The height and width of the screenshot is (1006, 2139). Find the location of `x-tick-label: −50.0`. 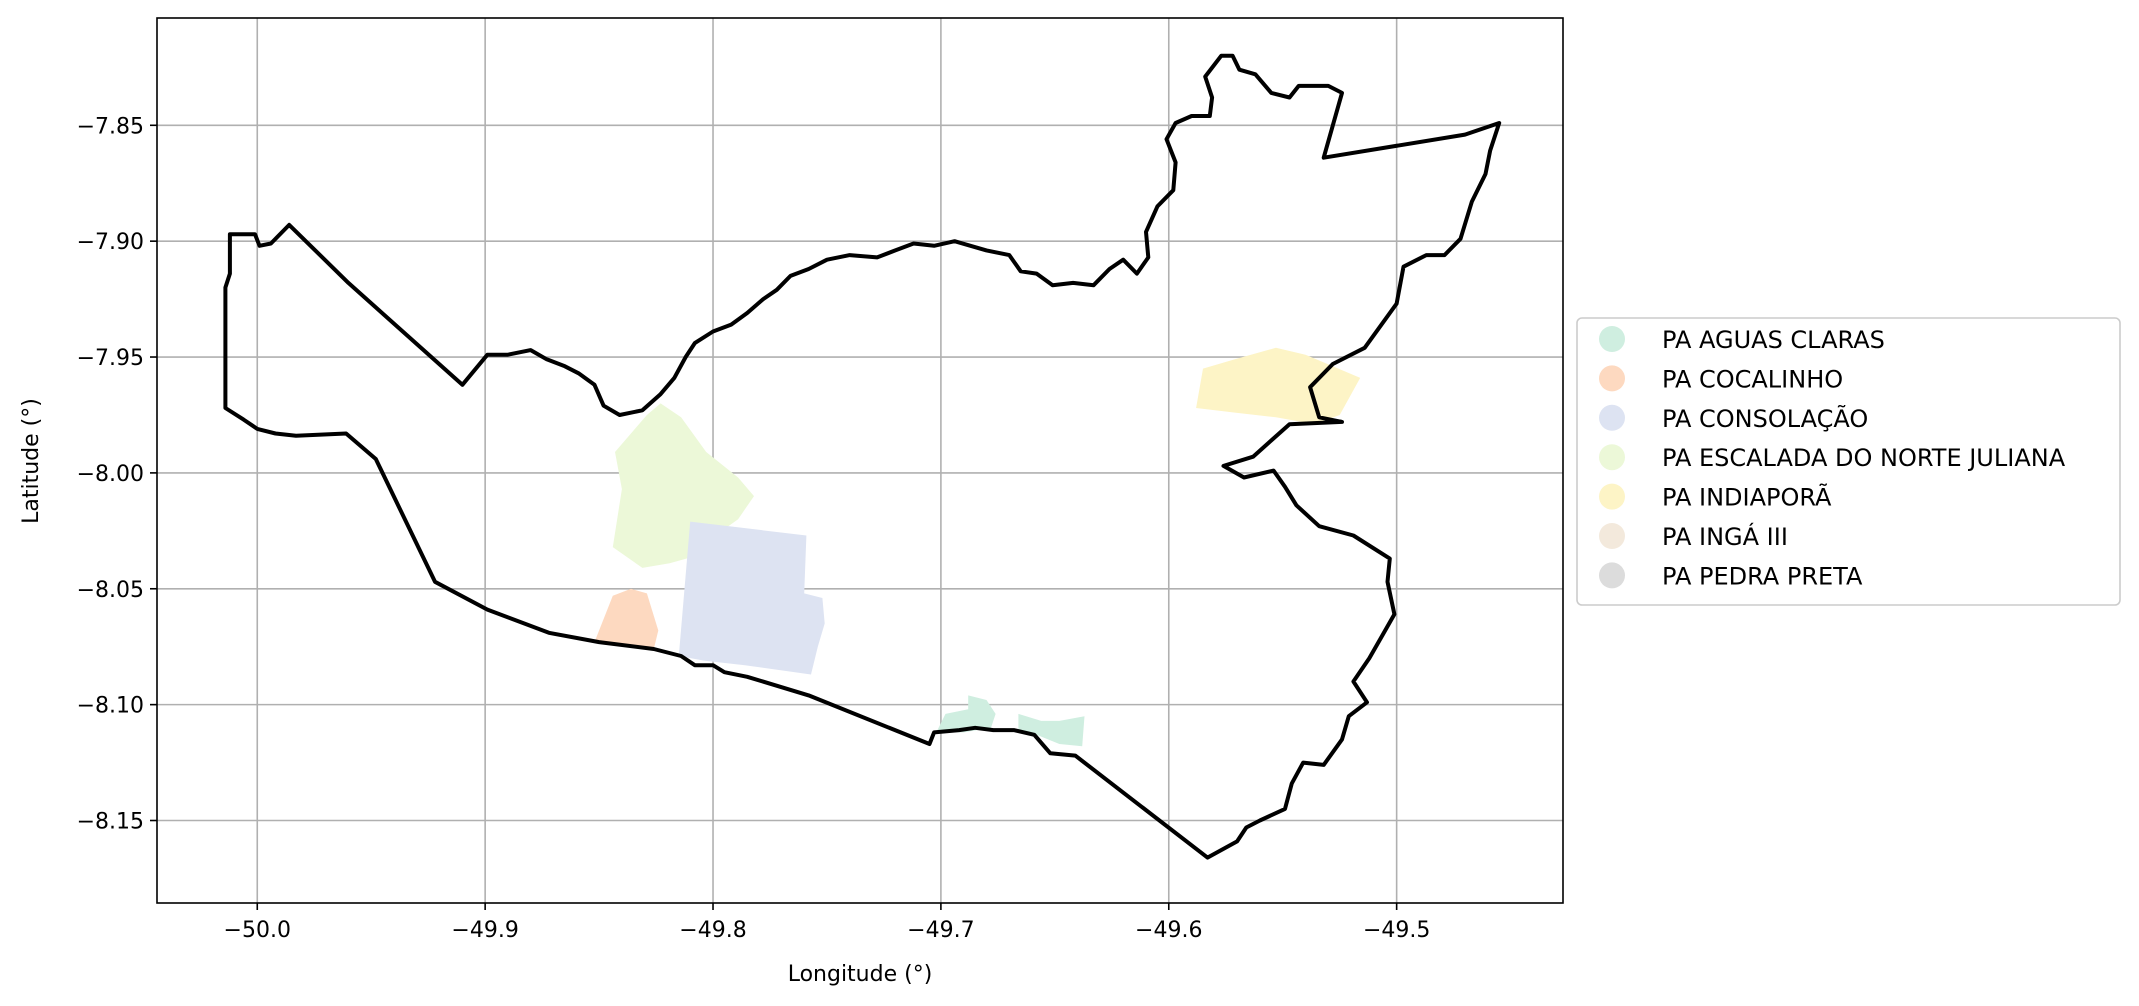

x-tick-label: −50.0 is located at coordinates (257, 930).